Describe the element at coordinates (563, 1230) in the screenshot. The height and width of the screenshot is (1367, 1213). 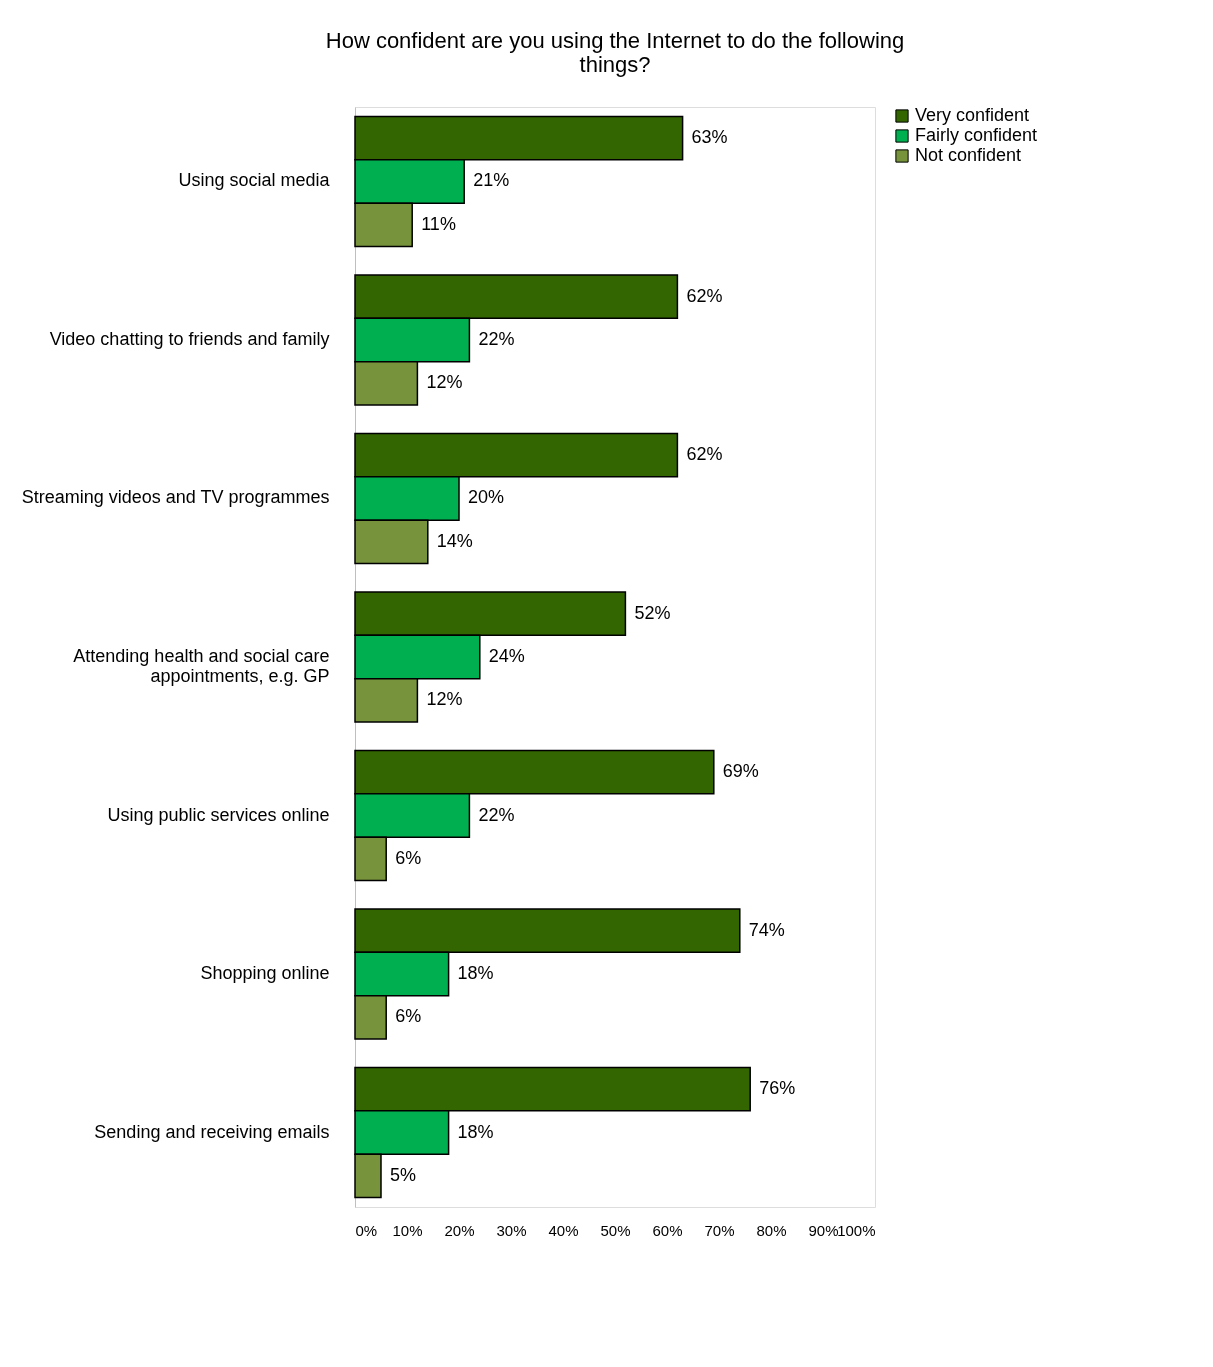
I see `x-tick-label: 40%` at that location.